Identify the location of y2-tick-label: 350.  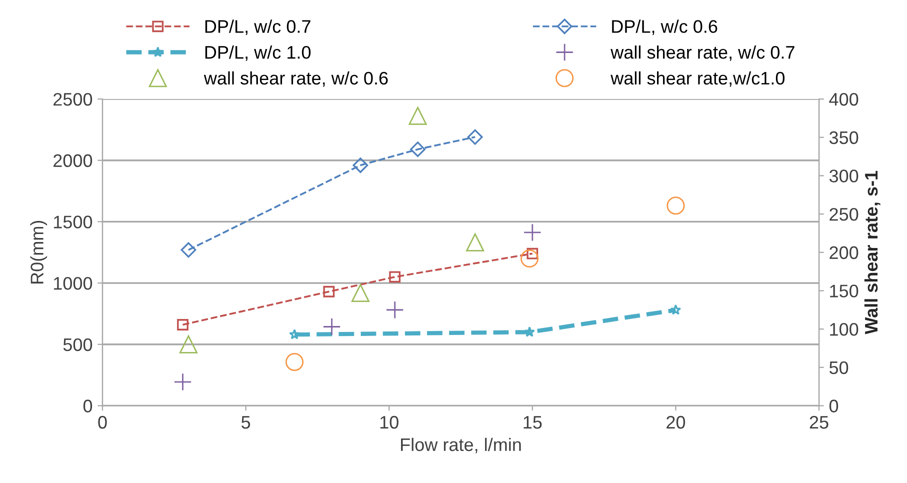
(843, 137).